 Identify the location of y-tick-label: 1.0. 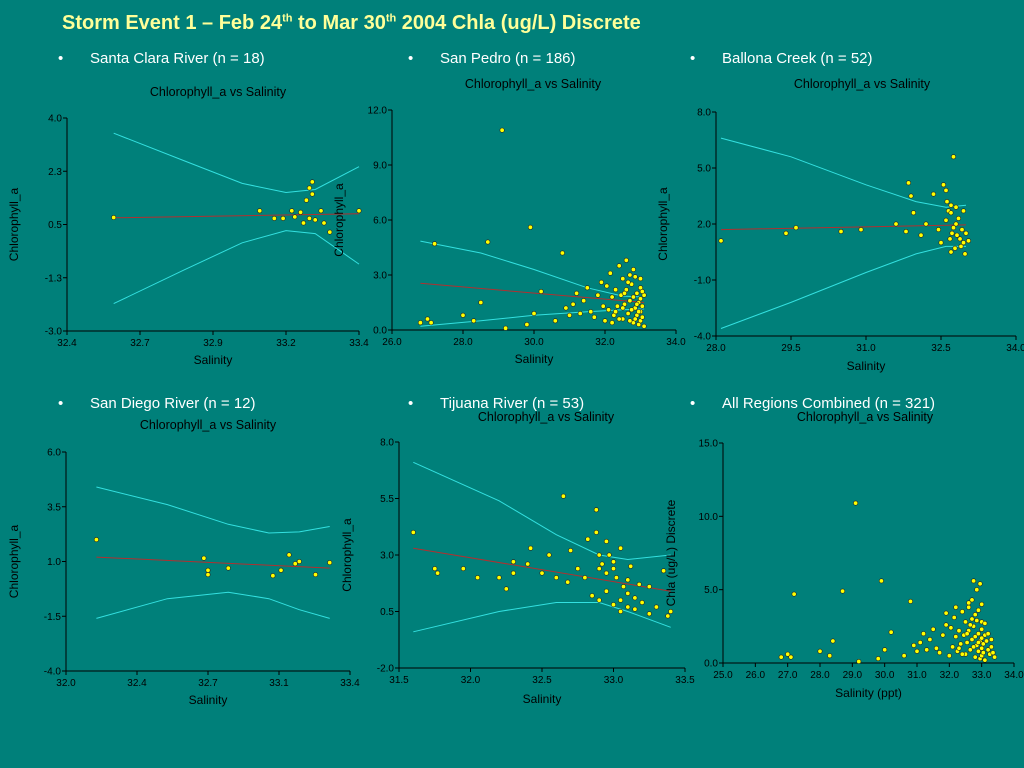
(54, 562).